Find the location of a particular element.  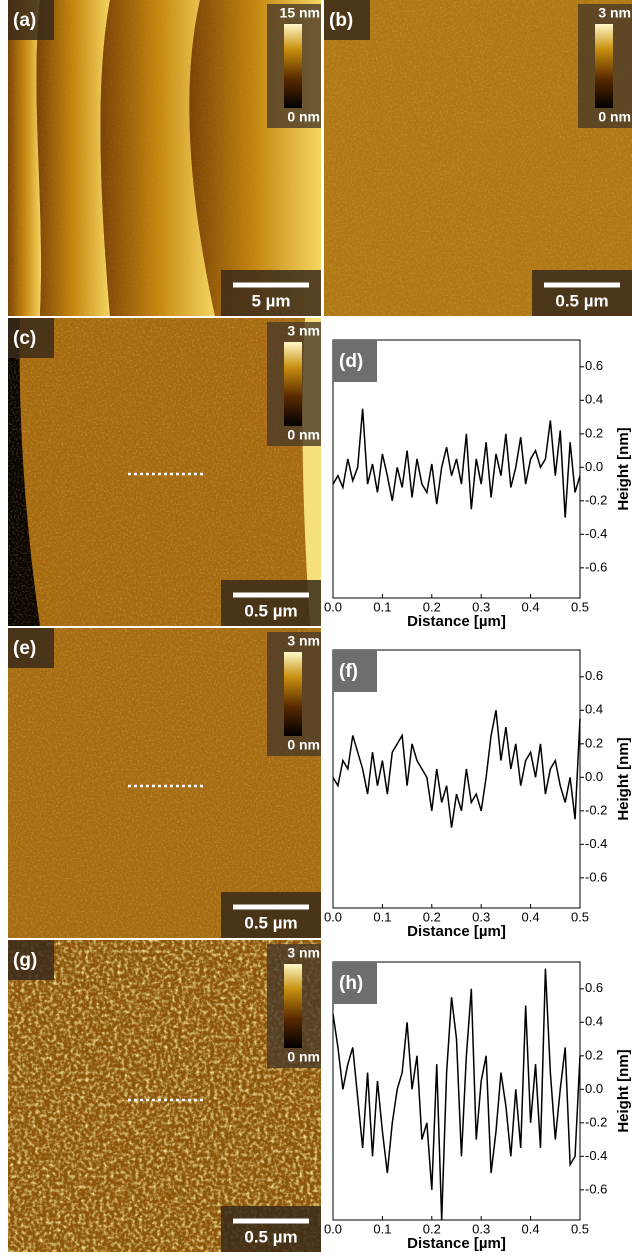

panel-label: (d) is located at coordinates (351, 361).